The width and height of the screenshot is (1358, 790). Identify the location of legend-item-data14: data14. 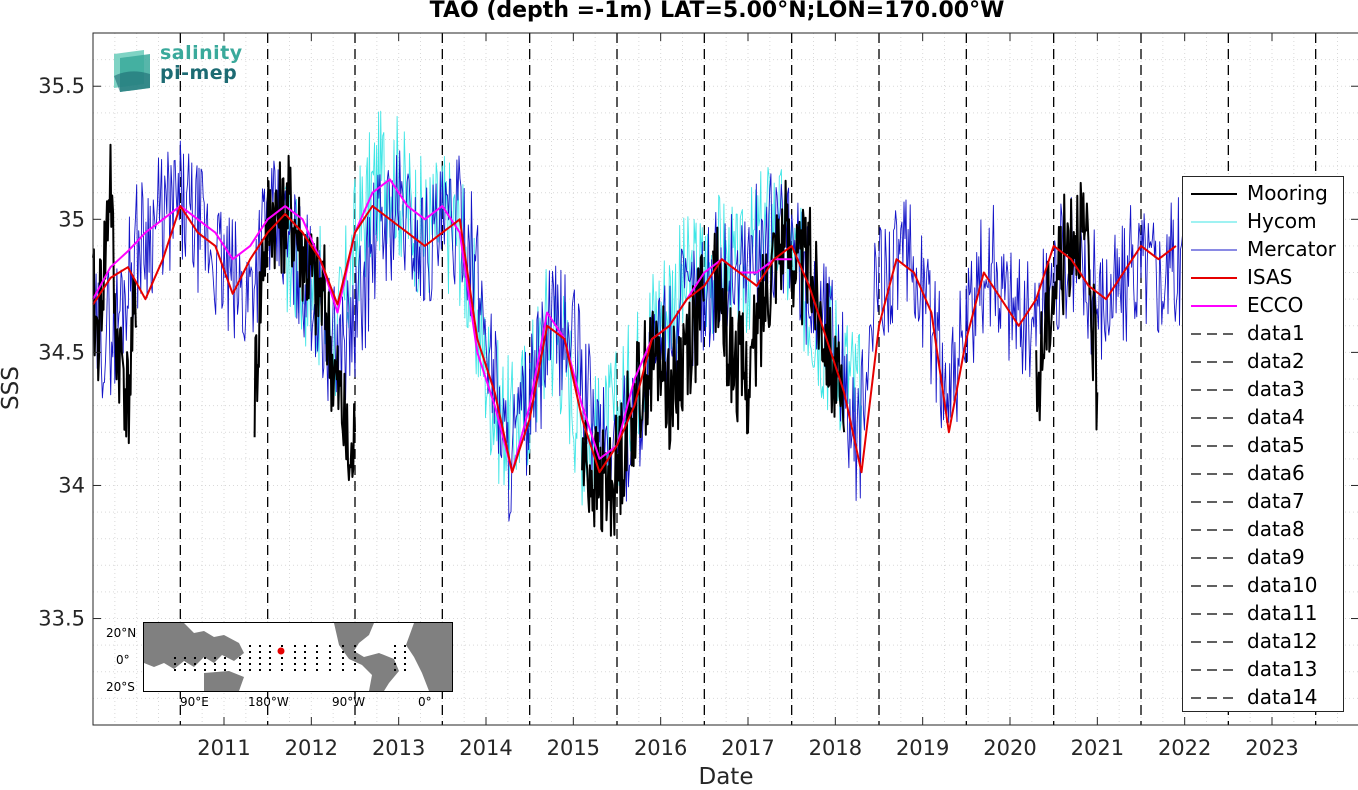
(1266, 698).